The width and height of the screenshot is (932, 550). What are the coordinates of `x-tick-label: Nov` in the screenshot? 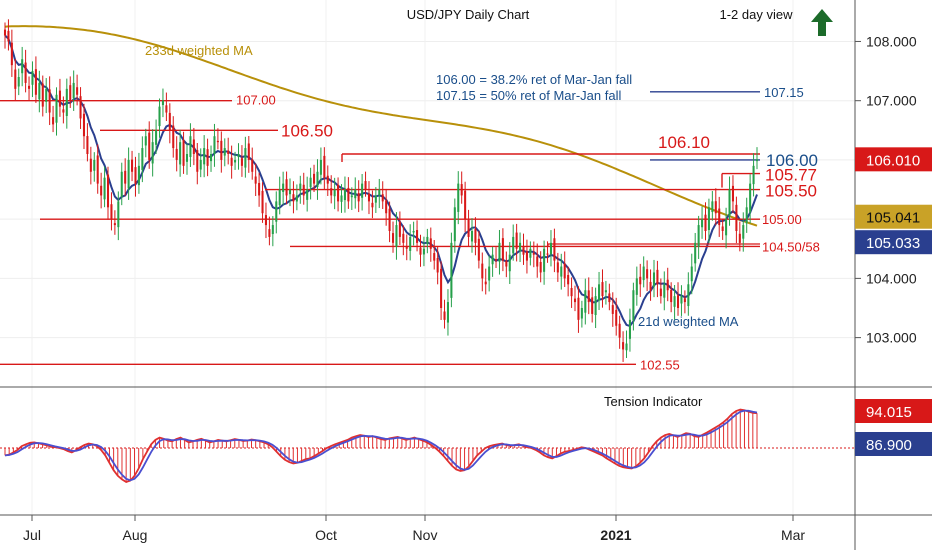 It's located at (425, 535).